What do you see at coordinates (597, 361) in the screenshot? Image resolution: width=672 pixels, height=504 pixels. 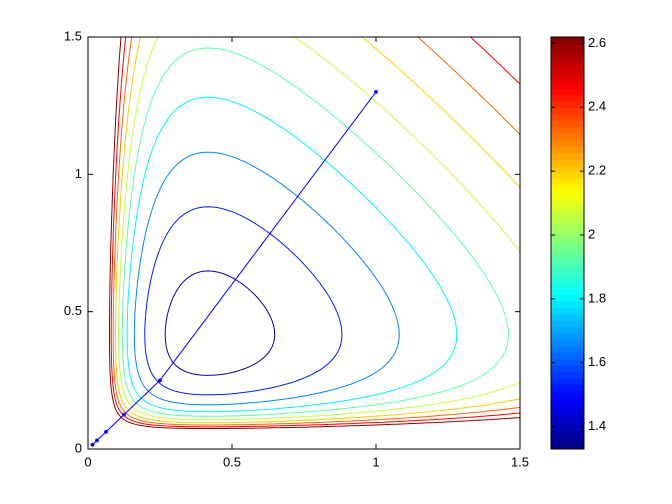 I see `colorbar-tick-label: 1.6` at bounding box center [597, 361].